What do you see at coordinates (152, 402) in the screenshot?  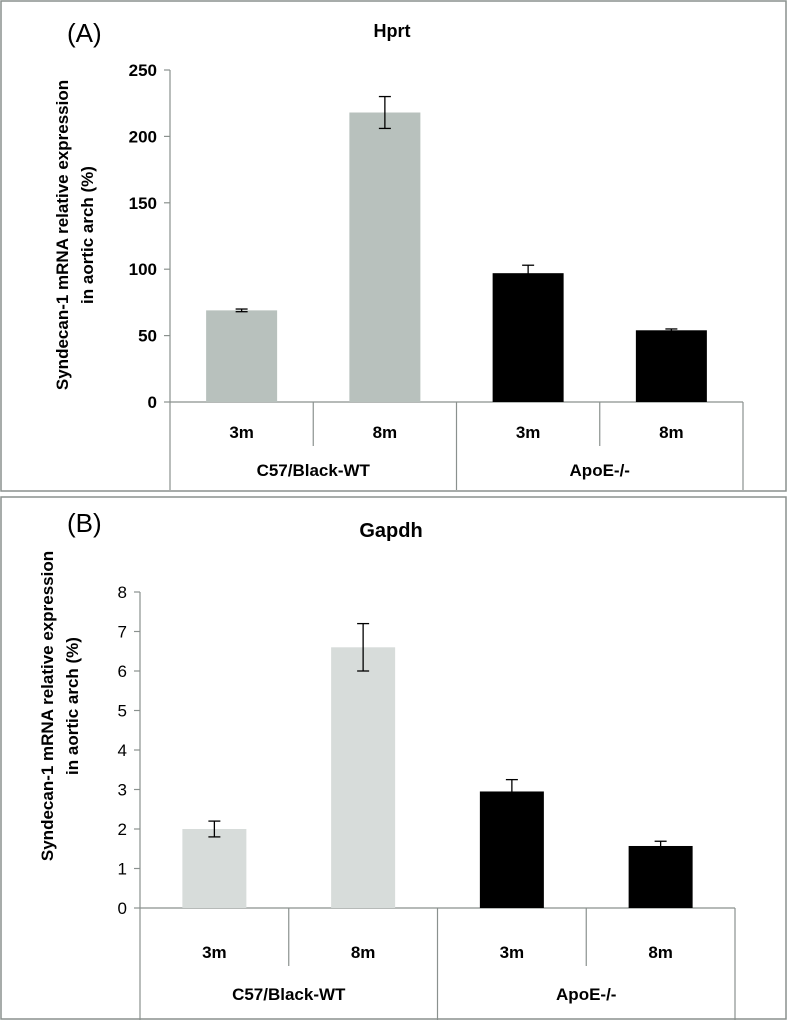 I see `y-tick-label-a-0: 0` at bounding box center [152, 402].